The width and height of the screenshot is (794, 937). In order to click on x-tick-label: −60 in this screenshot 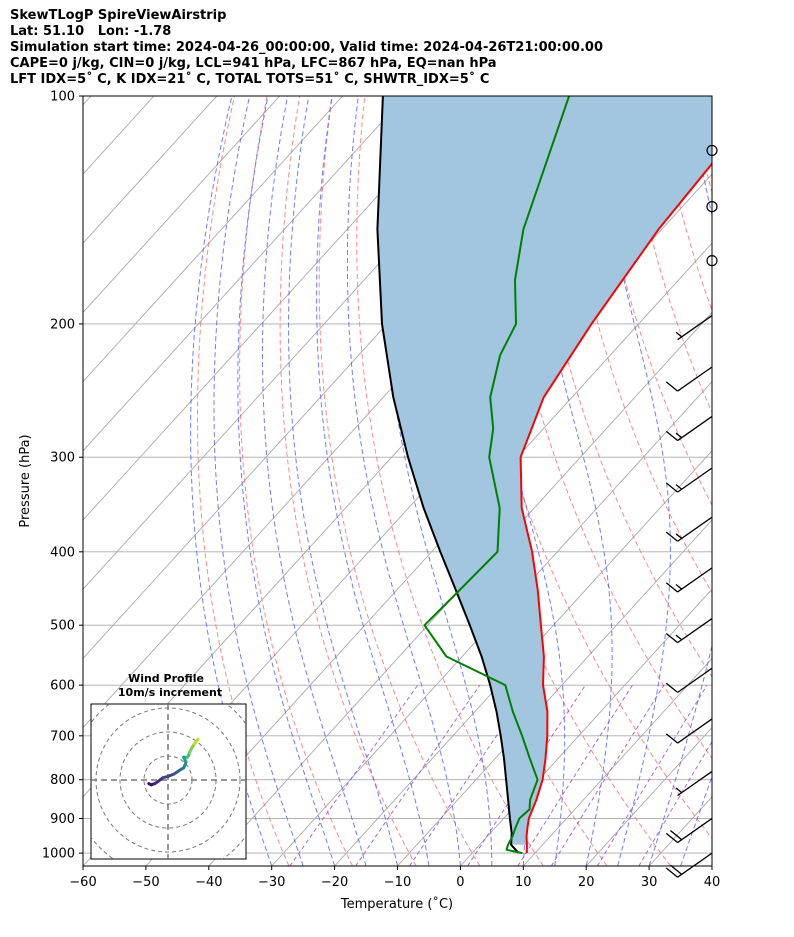, I will do `click(82, 882)`.